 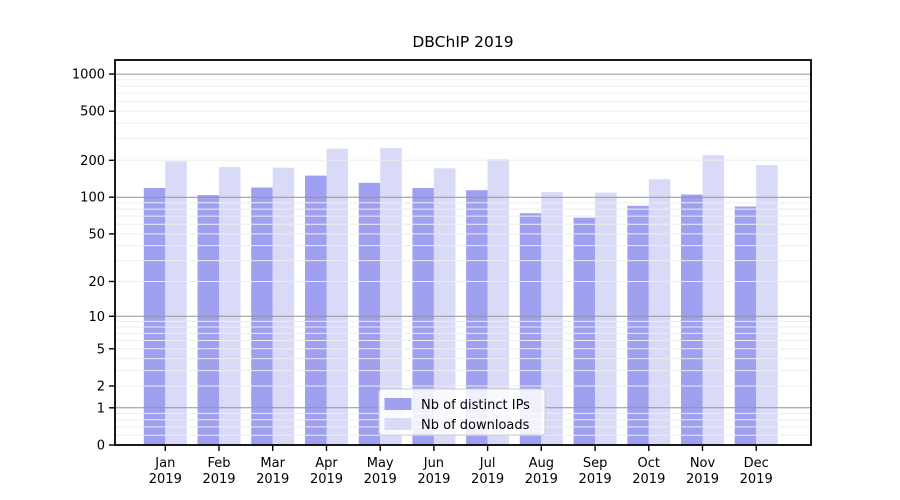 I want to click on bar-sep-distinct-ips, so click(x=584, y=331).